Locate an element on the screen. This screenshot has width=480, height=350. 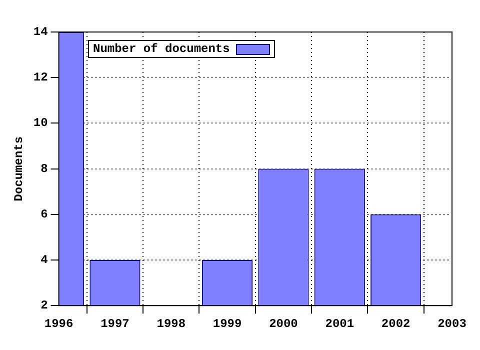
y-tick-label: 10 is located at coordinates (40, 123).